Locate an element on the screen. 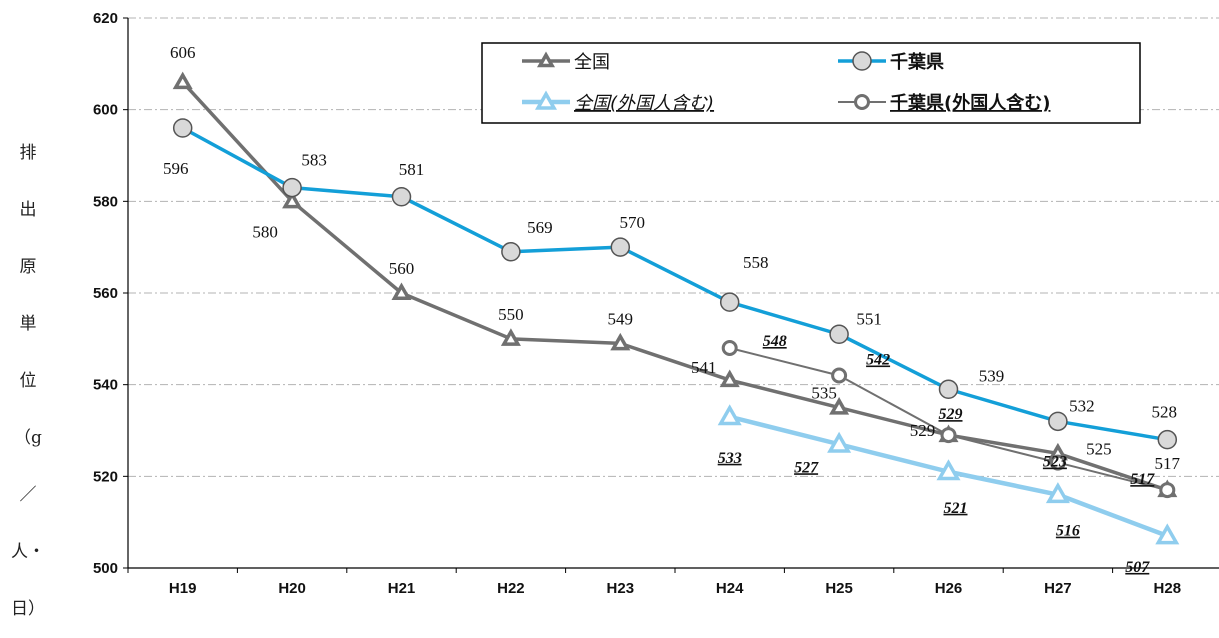 The image size is (1219, 638). x-tick-label: H28 is located at coordinates (1168, 588).